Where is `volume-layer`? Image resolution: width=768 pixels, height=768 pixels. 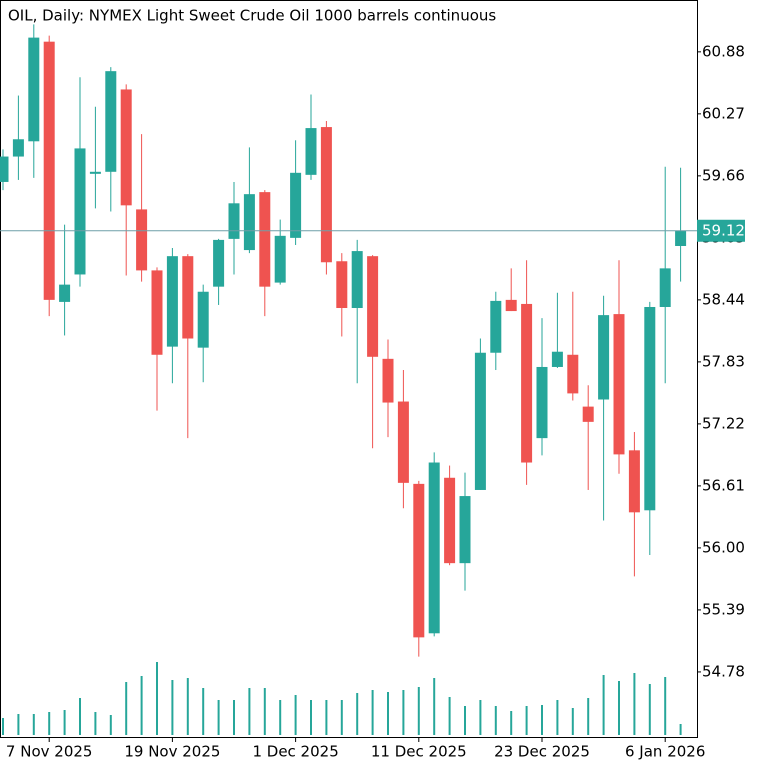
volume-layer is located at coordinates (342, 698).